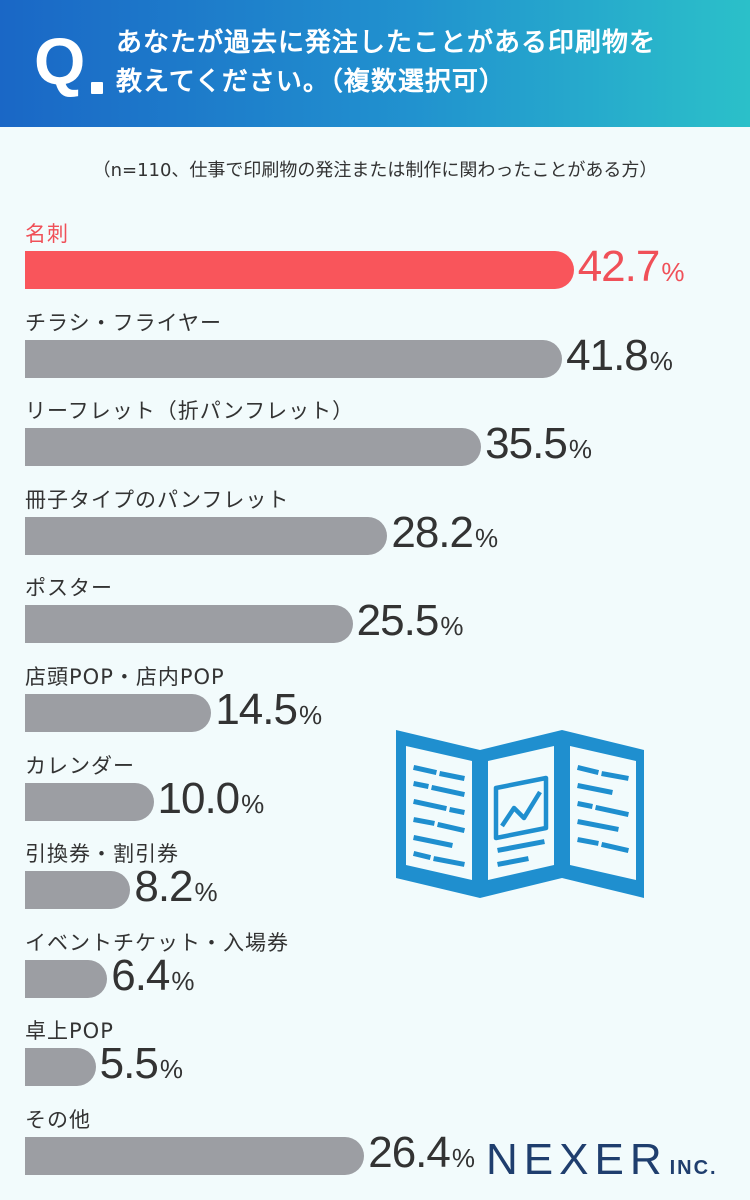 The height and width of the screenshot is (1200, 750). Describe the element at coordinates (102, 854) in the screenshot. I see `category-label: 引換券・割引券` at that location.